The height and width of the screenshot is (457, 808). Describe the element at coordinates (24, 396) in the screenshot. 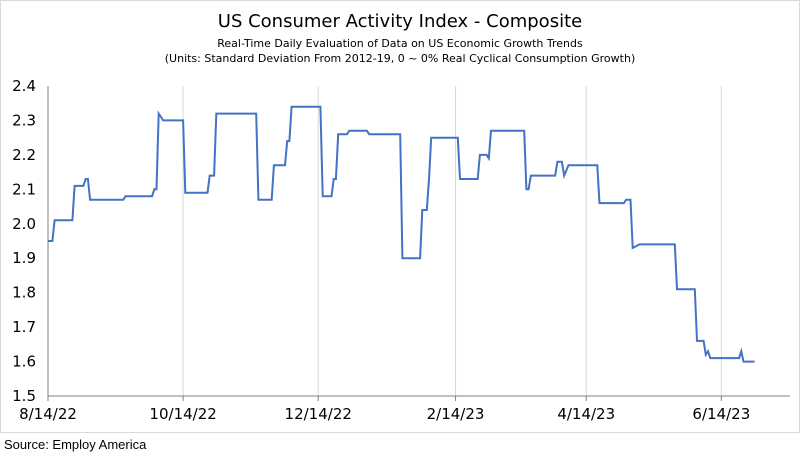

I see `y-tick-label: 1.5` at that location.